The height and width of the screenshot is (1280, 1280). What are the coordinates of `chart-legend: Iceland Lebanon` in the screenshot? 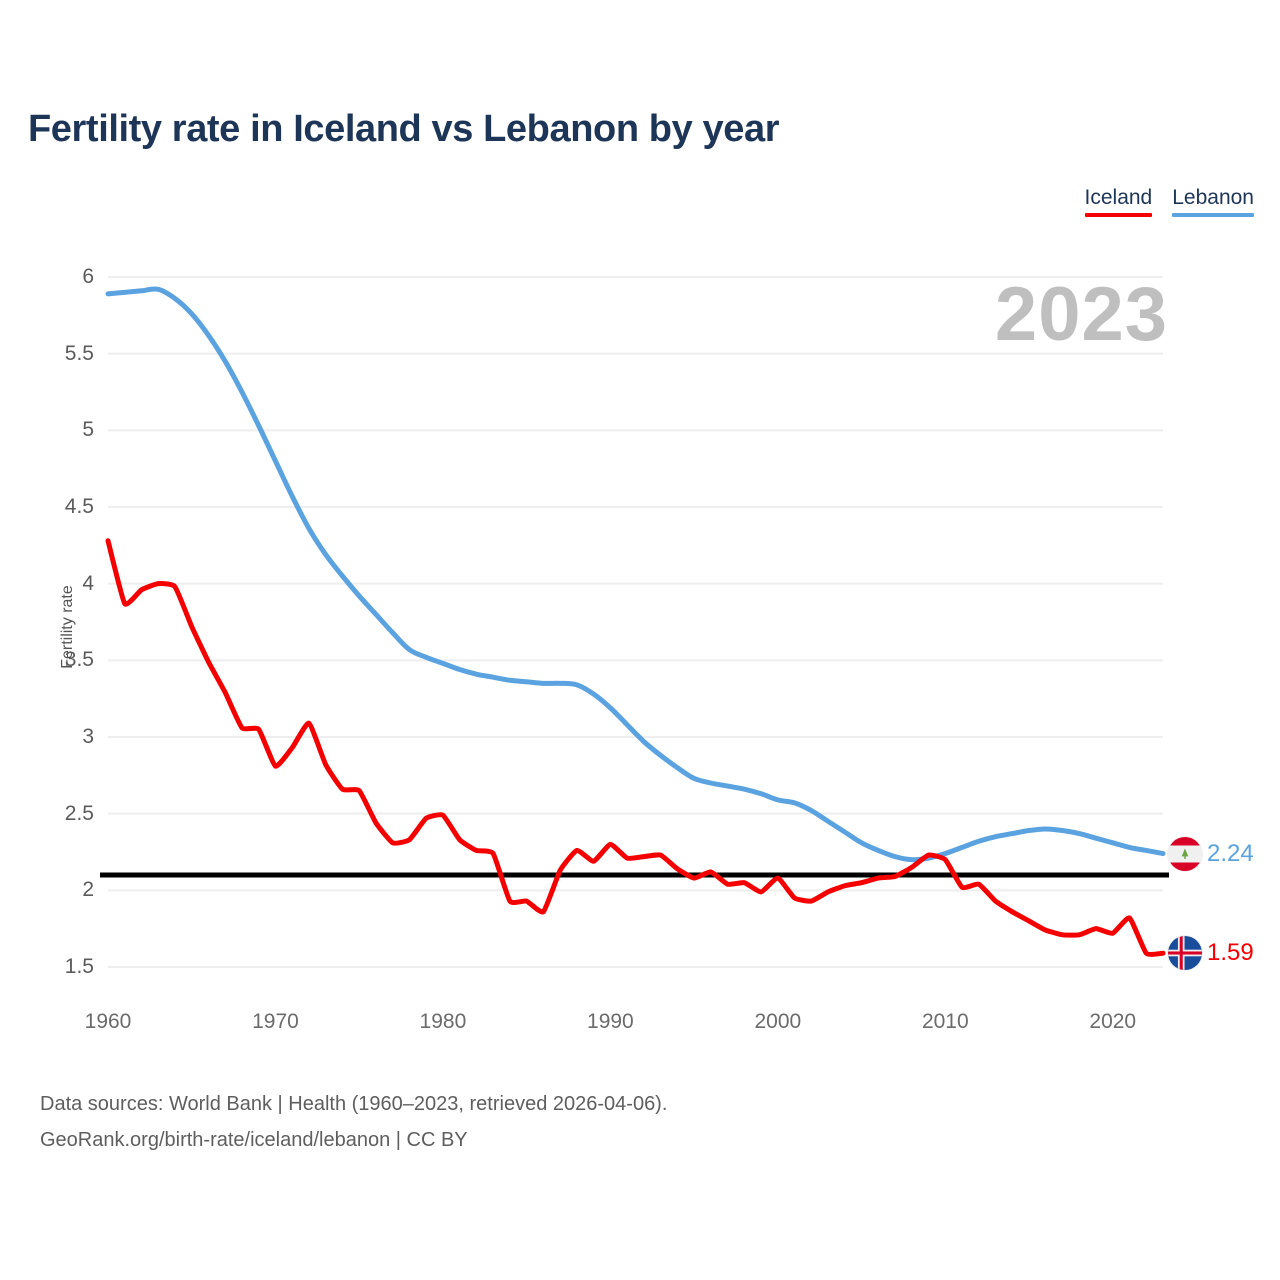 It's located at (1169, 201).